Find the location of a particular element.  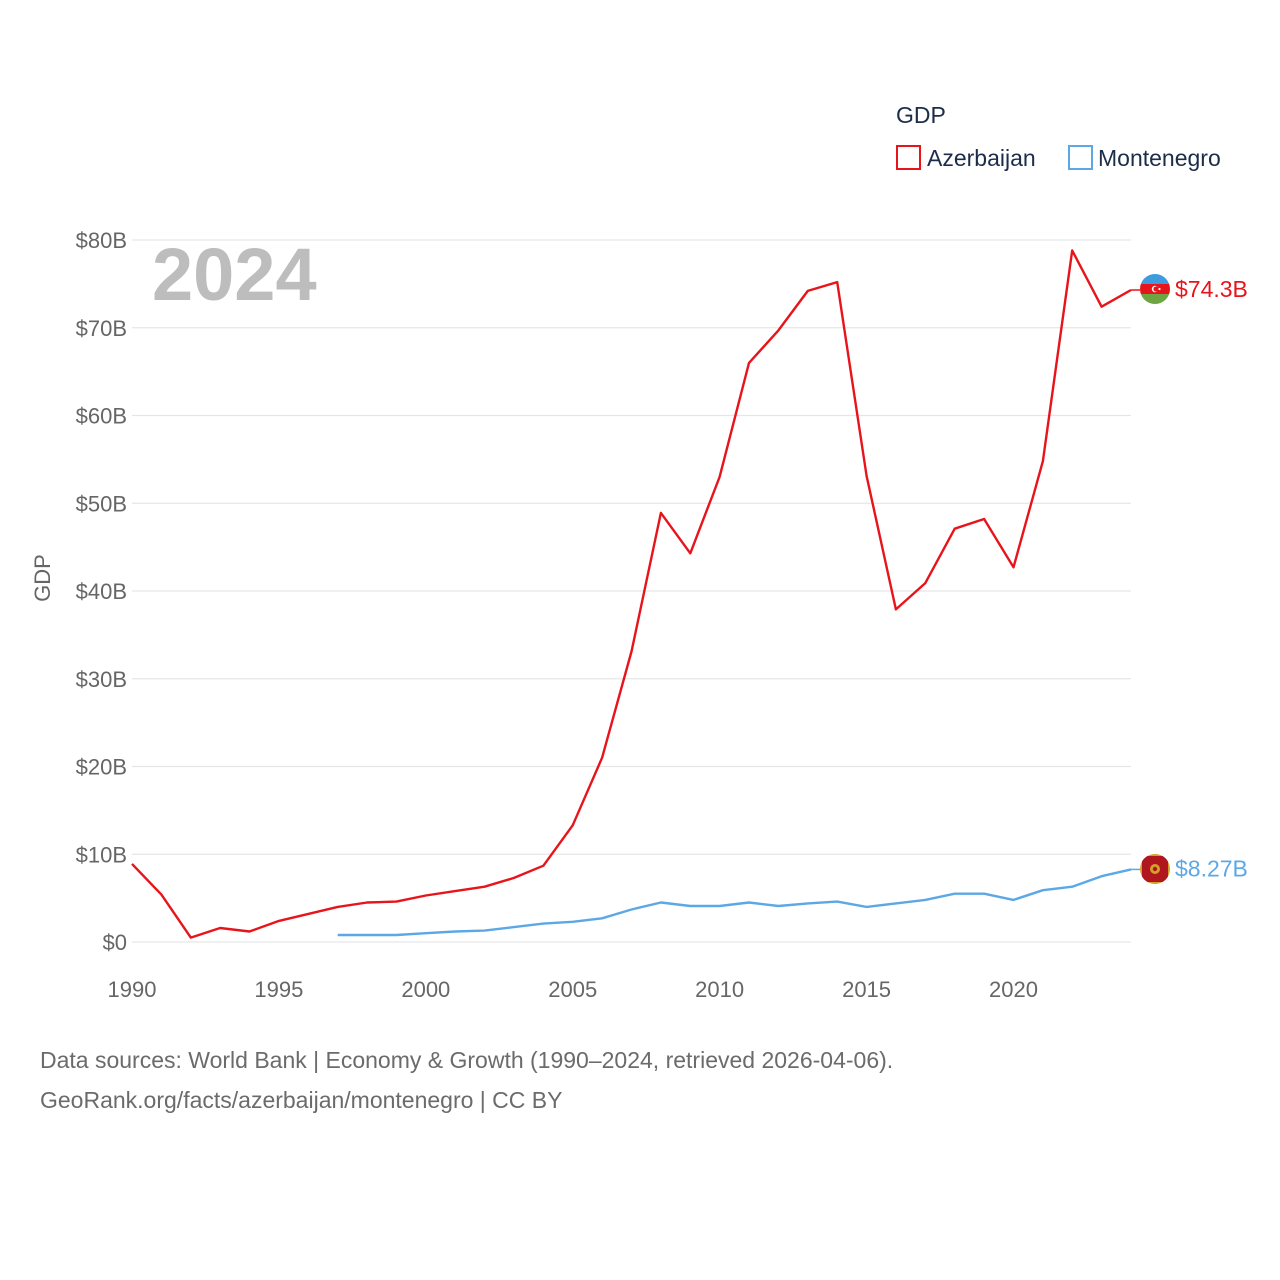

x-tick-label: 2020 is located at coordinates (1013, 989).